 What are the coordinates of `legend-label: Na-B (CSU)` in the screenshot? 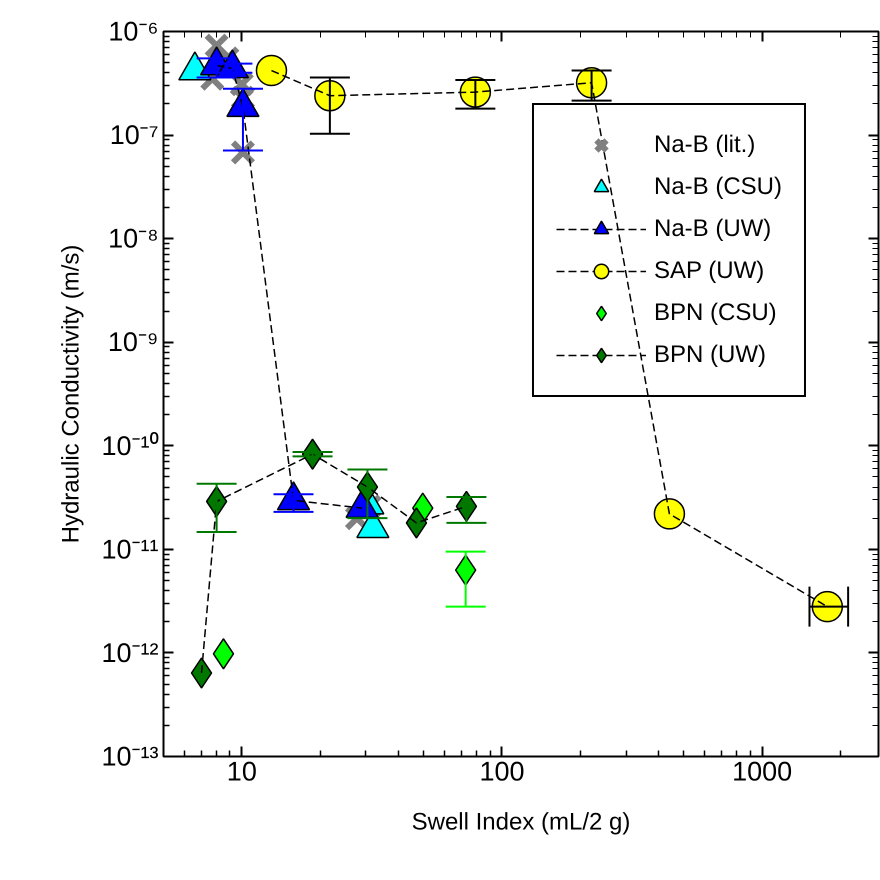 It's located at (718, 187).